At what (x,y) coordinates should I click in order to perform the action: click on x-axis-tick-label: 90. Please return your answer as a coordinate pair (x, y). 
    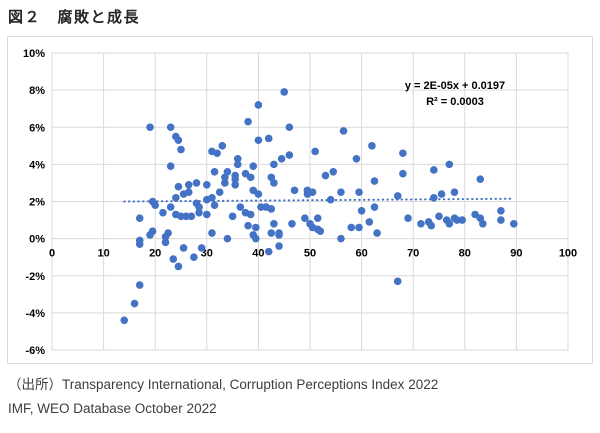
    Looking at the image, I should click on (516, 254).